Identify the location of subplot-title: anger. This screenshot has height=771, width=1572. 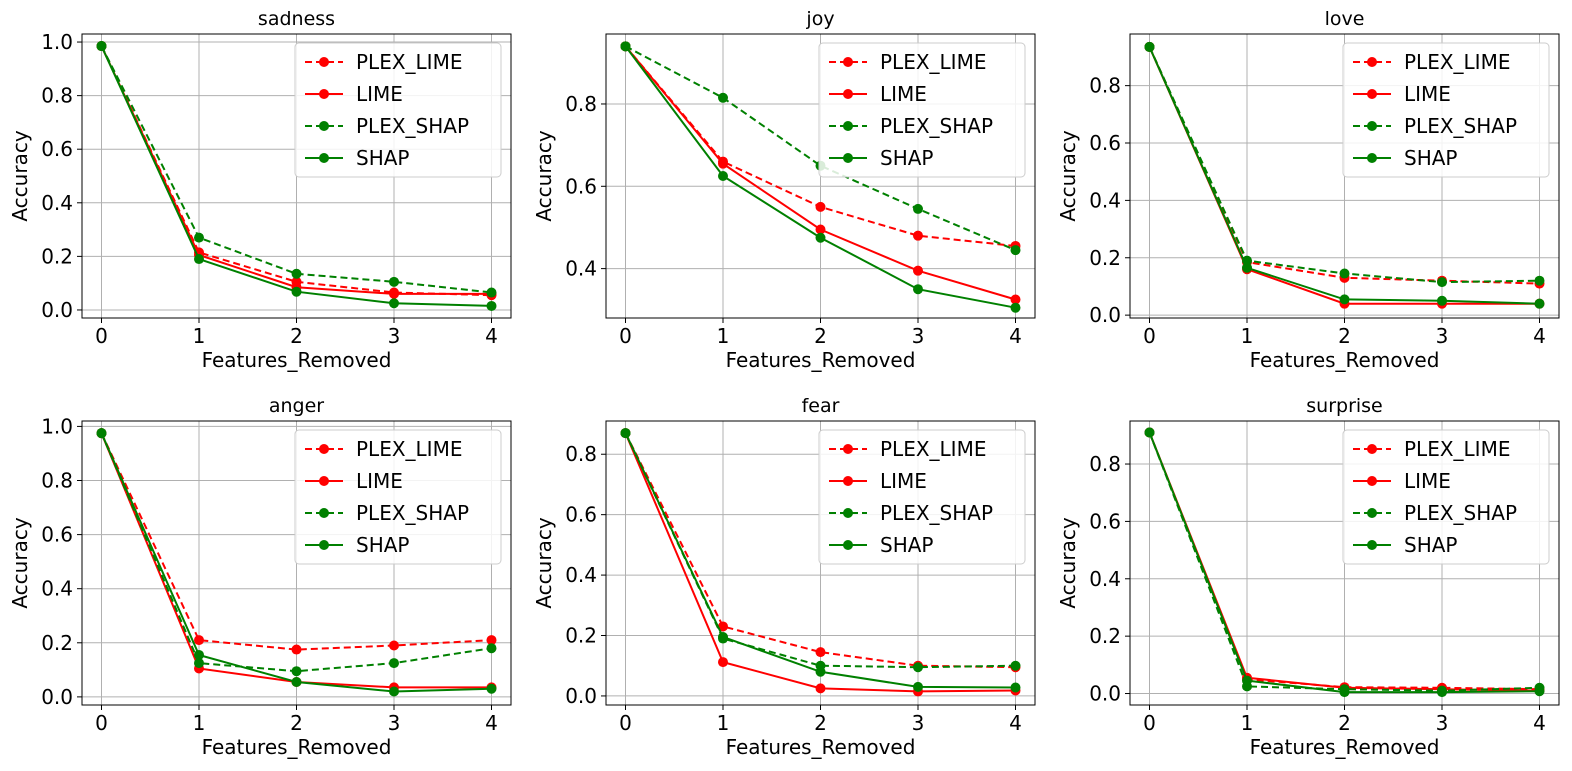
(296, 406).